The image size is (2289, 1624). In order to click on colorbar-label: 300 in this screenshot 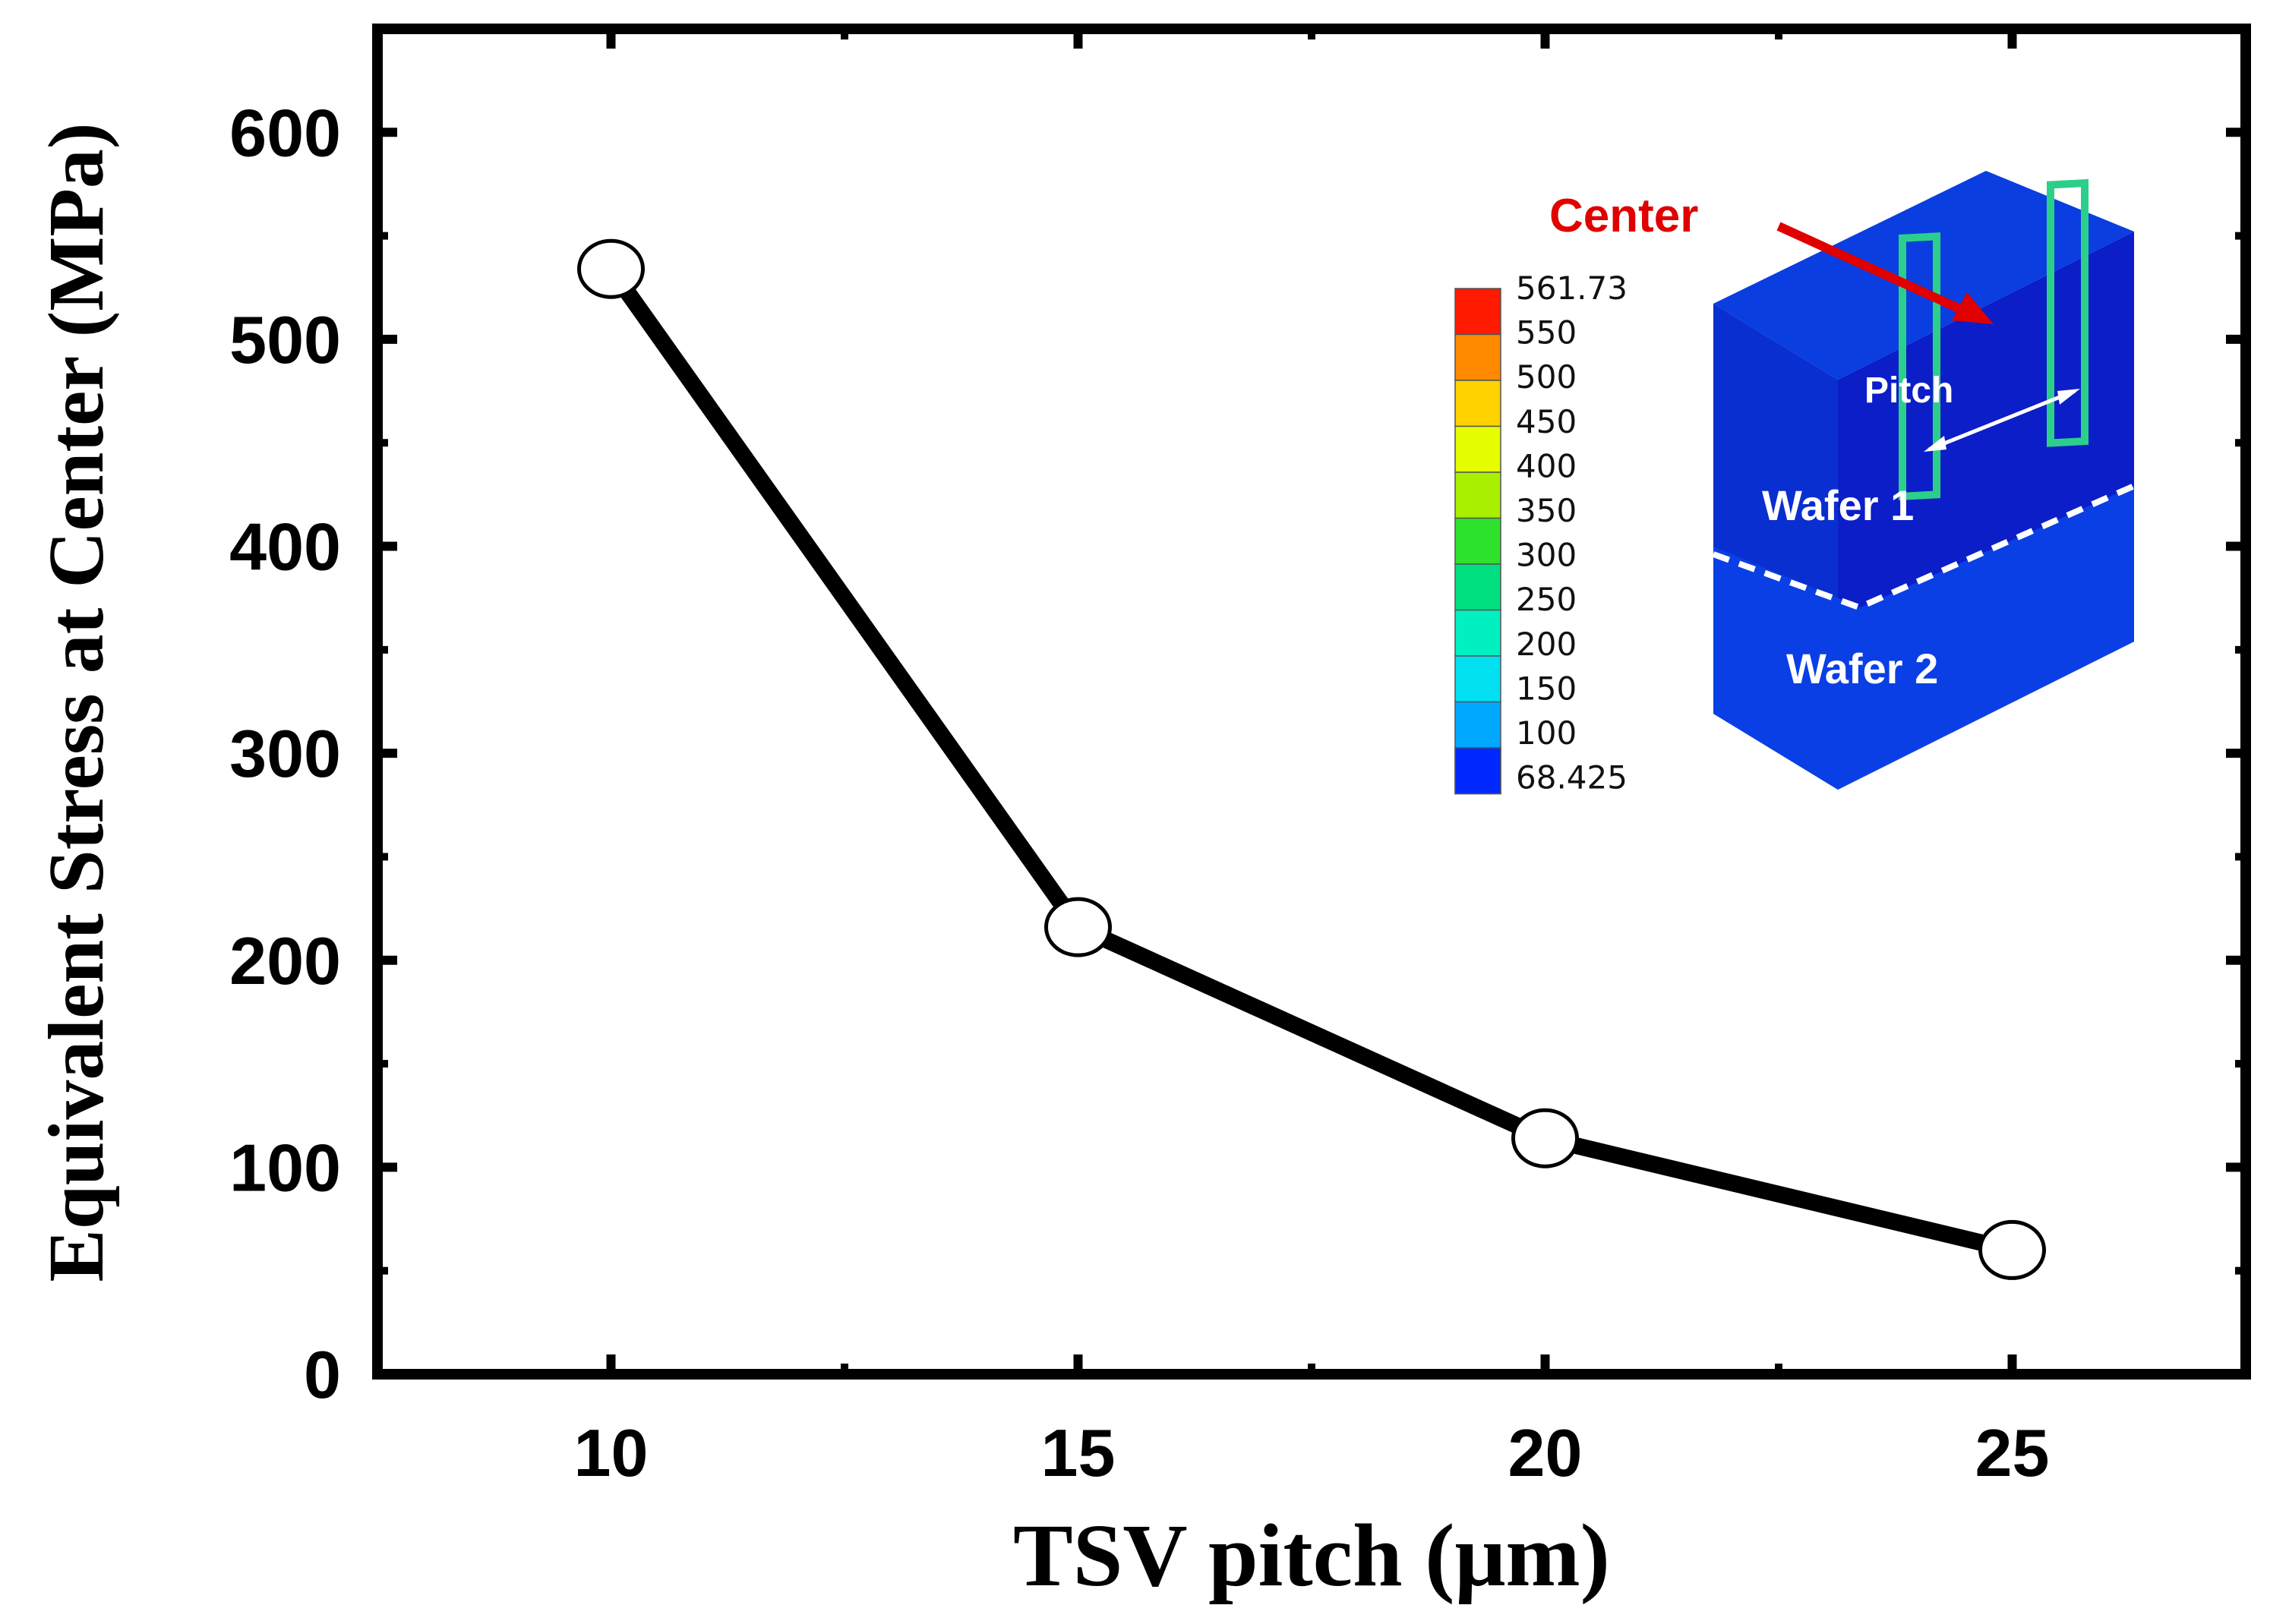, I will do `click(1546, 556)`.